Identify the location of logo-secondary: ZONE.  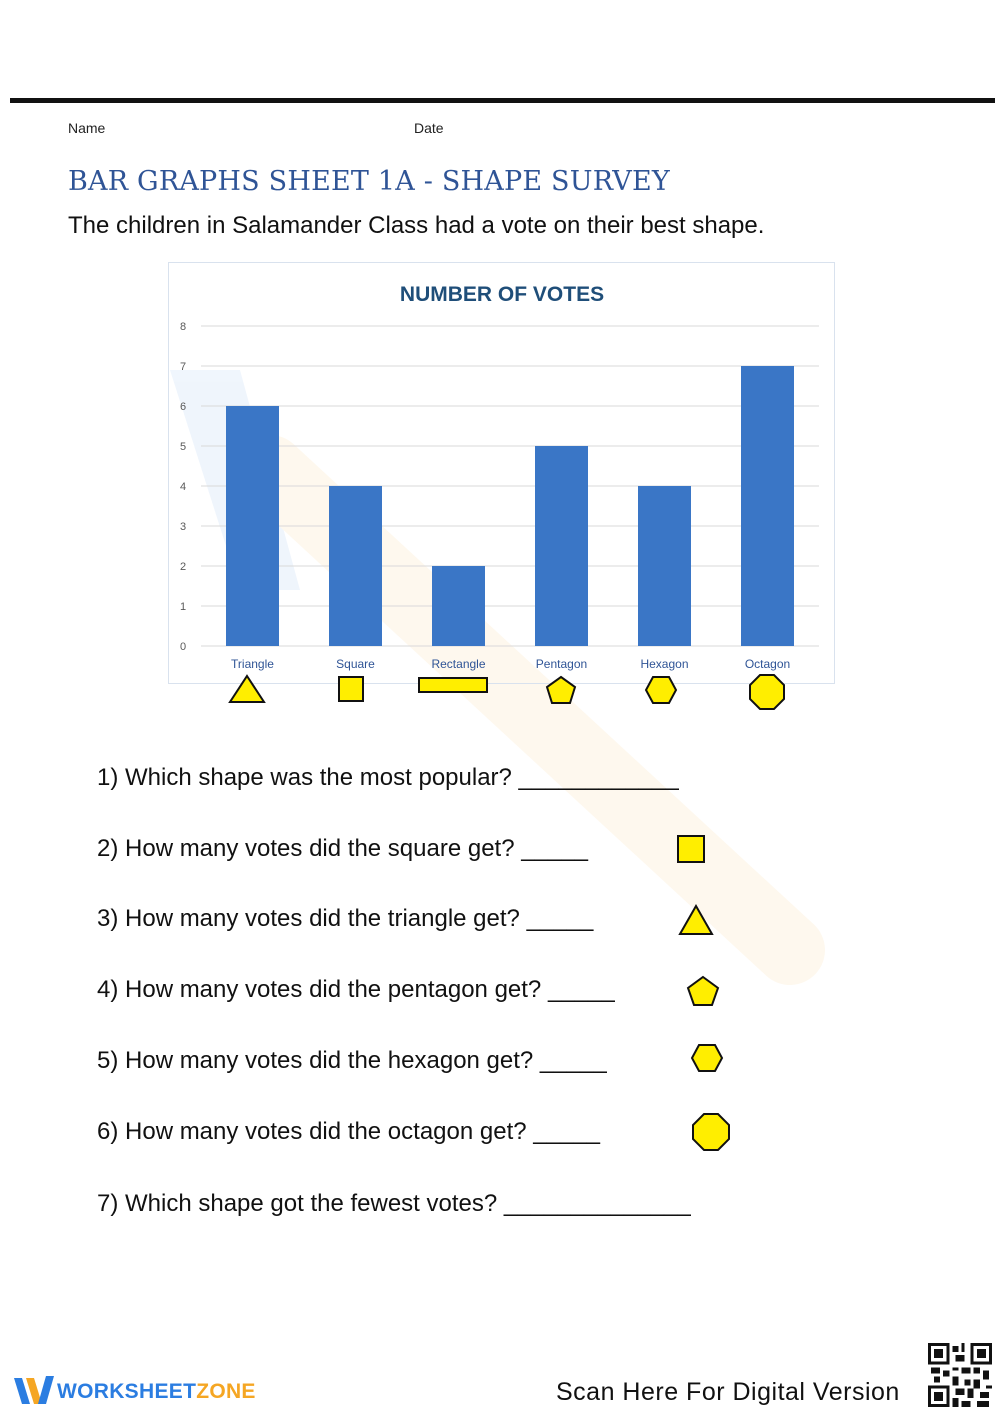
(226, 1391).